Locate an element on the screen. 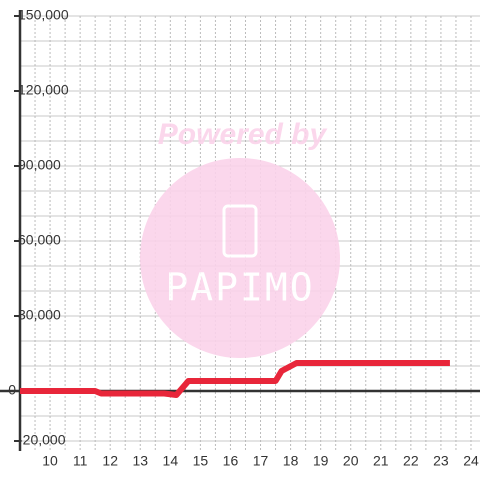 The height and width of the screenshot is (480, 480). x-tick-label: 16 is located at coordinates (231, 461).